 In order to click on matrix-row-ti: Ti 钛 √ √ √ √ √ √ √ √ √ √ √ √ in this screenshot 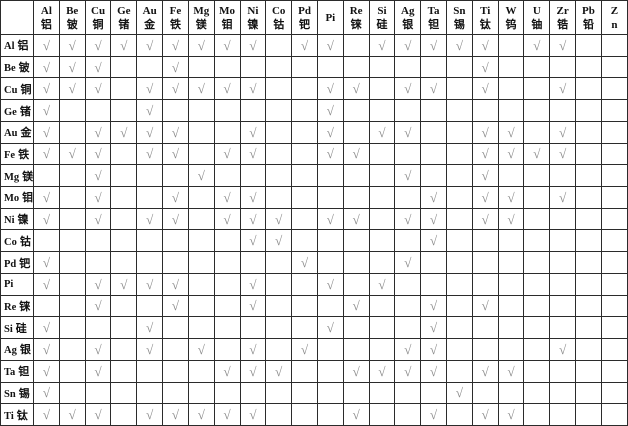, I will do `click(314, 414)`.